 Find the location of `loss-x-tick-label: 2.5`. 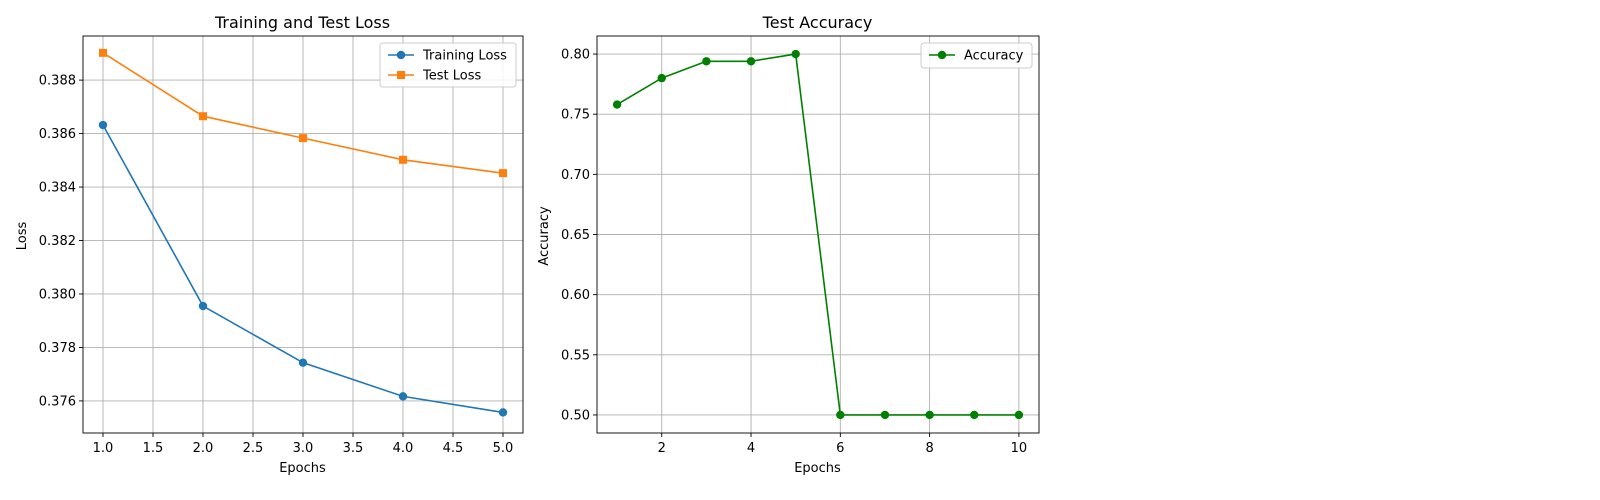

loss-x-tick-label: 2.5 is located at coordinates (253, 448).